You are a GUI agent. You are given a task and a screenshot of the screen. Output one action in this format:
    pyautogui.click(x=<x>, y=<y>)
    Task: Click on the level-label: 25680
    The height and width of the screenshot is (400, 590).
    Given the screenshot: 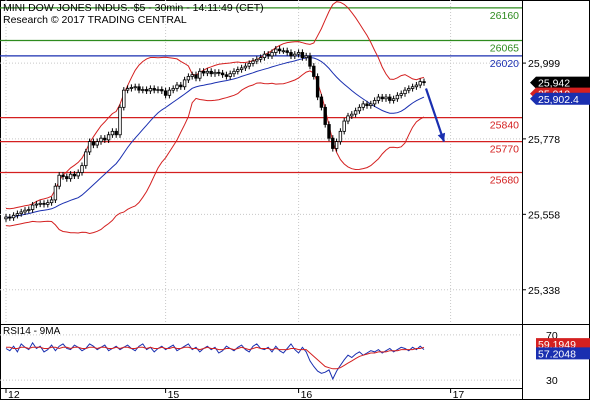 What is the action you would take?
    pyautogui.click(x=504, y=180)
    